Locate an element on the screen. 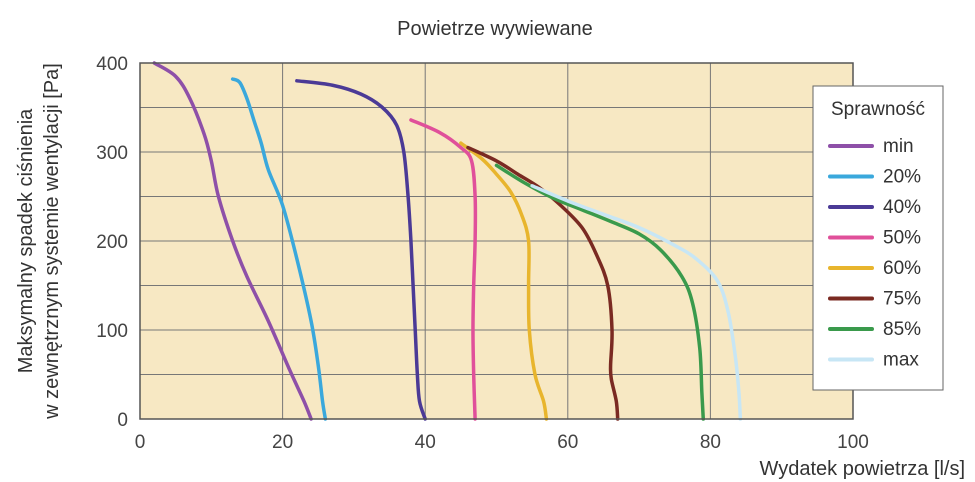 The height and width of the screenshot is (482, 975). legend-label: 85% is located at coordinates (902, 329).